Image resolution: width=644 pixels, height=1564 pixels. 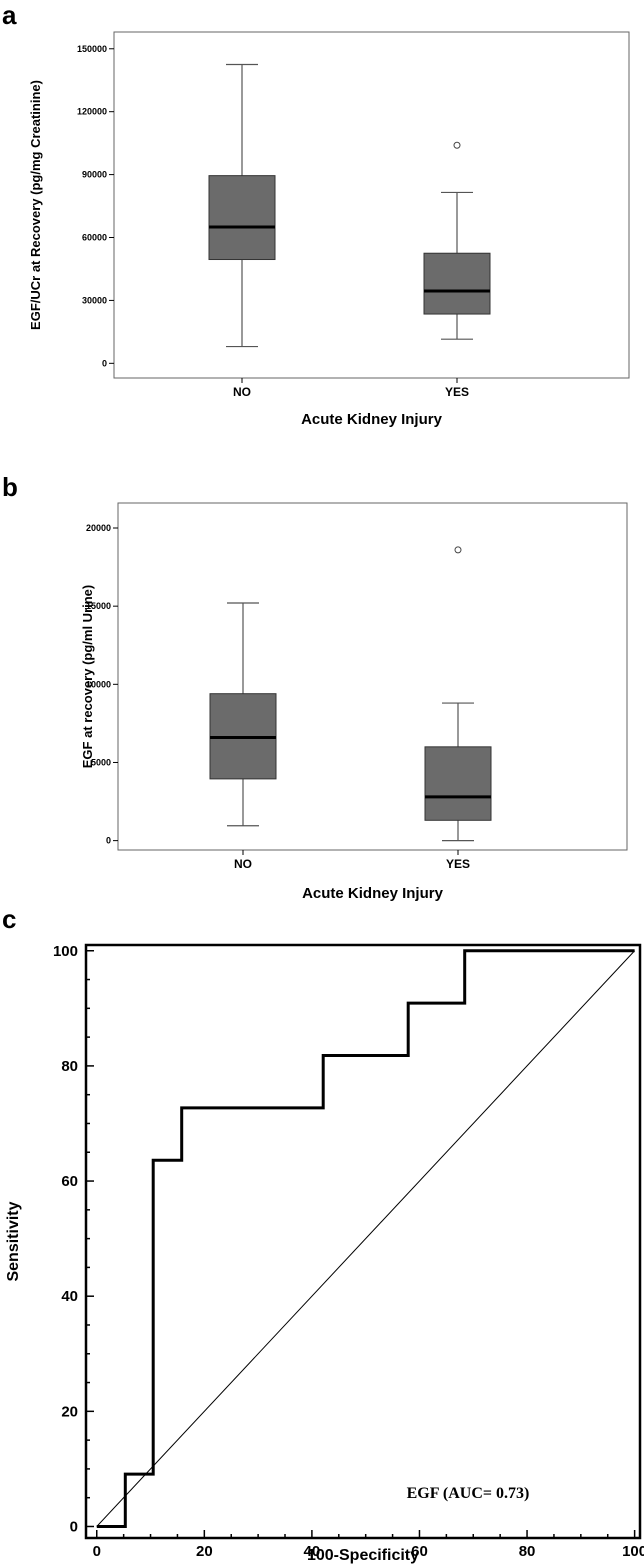 What do you see at coordinates (101, 762) in the screenshot?
I see `y-tick-label: 5000` at bounding box center [101, 762].